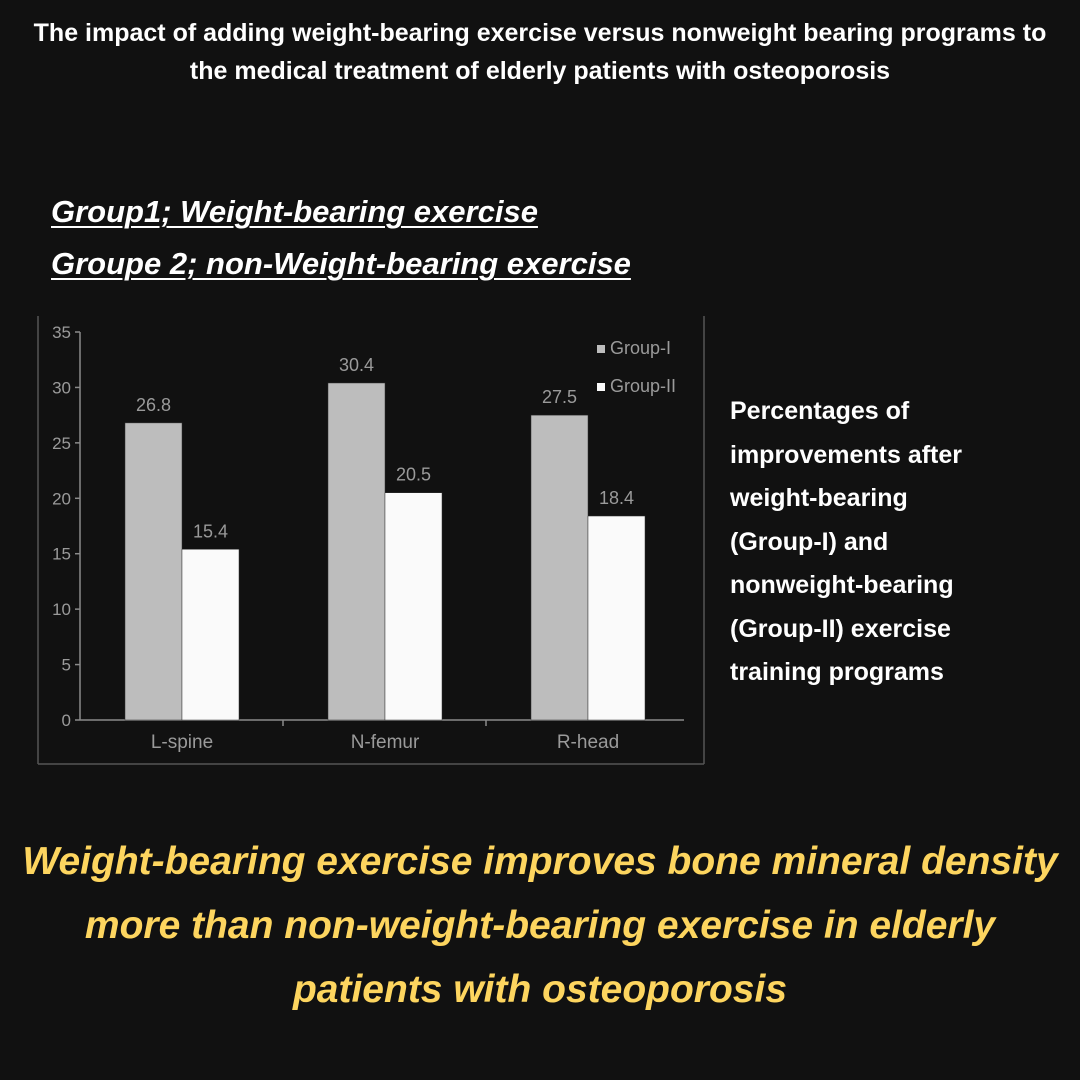  I want to click on bar-group2-l-spine, so click(210, 635).